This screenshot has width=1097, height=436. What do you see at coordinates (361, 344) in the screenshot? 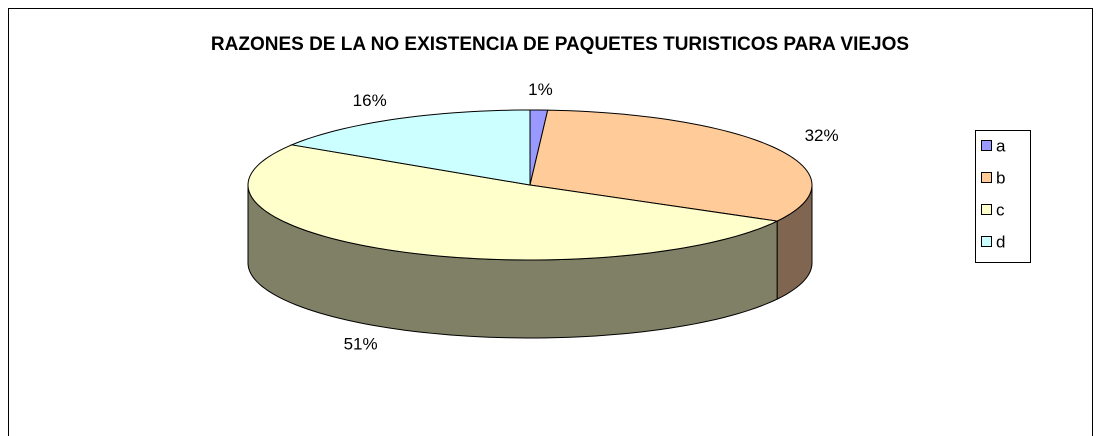
I see `data-label: 51%` at bounding box center [361, 344].